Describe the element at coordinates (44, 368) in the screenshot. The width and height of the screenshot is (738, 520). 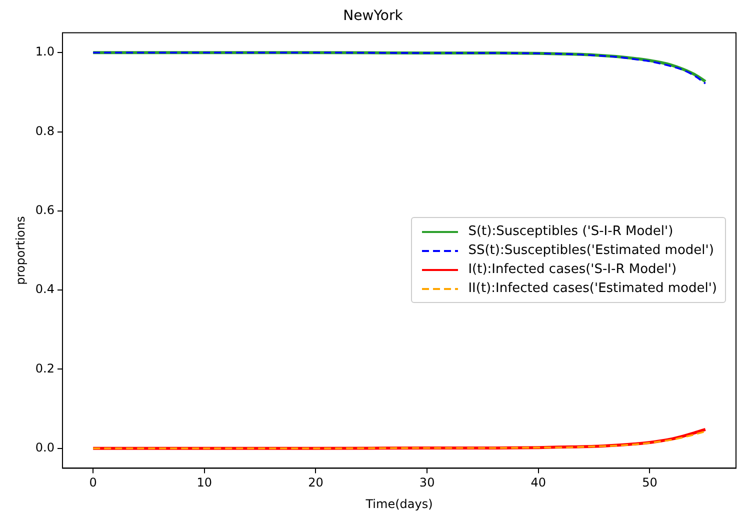
I see `y-tick-label: 0.2` at that location.